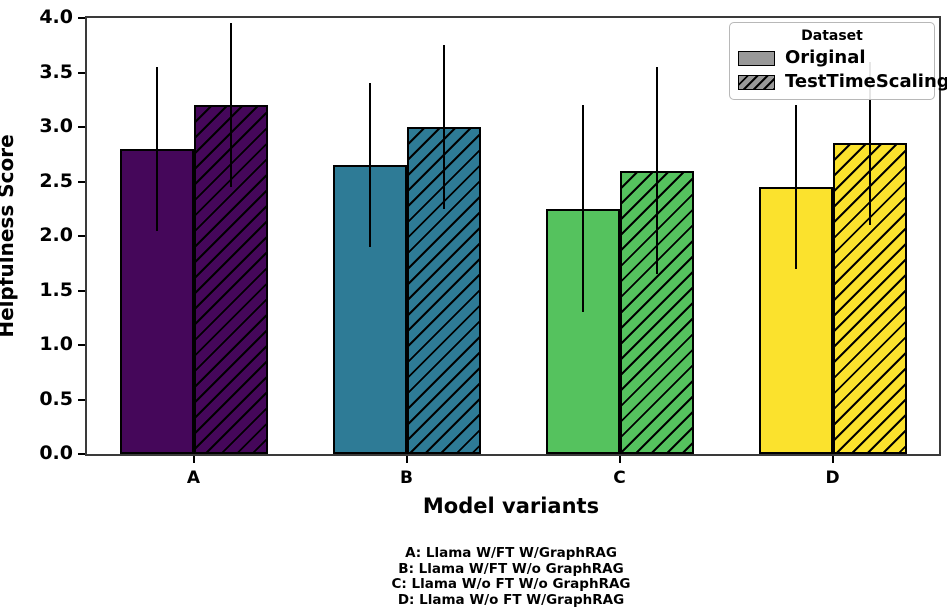  What do you see at coordinates (56, 453) in the screenshot?
I see `y-tick-label: 0.0` at bounding box center [56, 453].